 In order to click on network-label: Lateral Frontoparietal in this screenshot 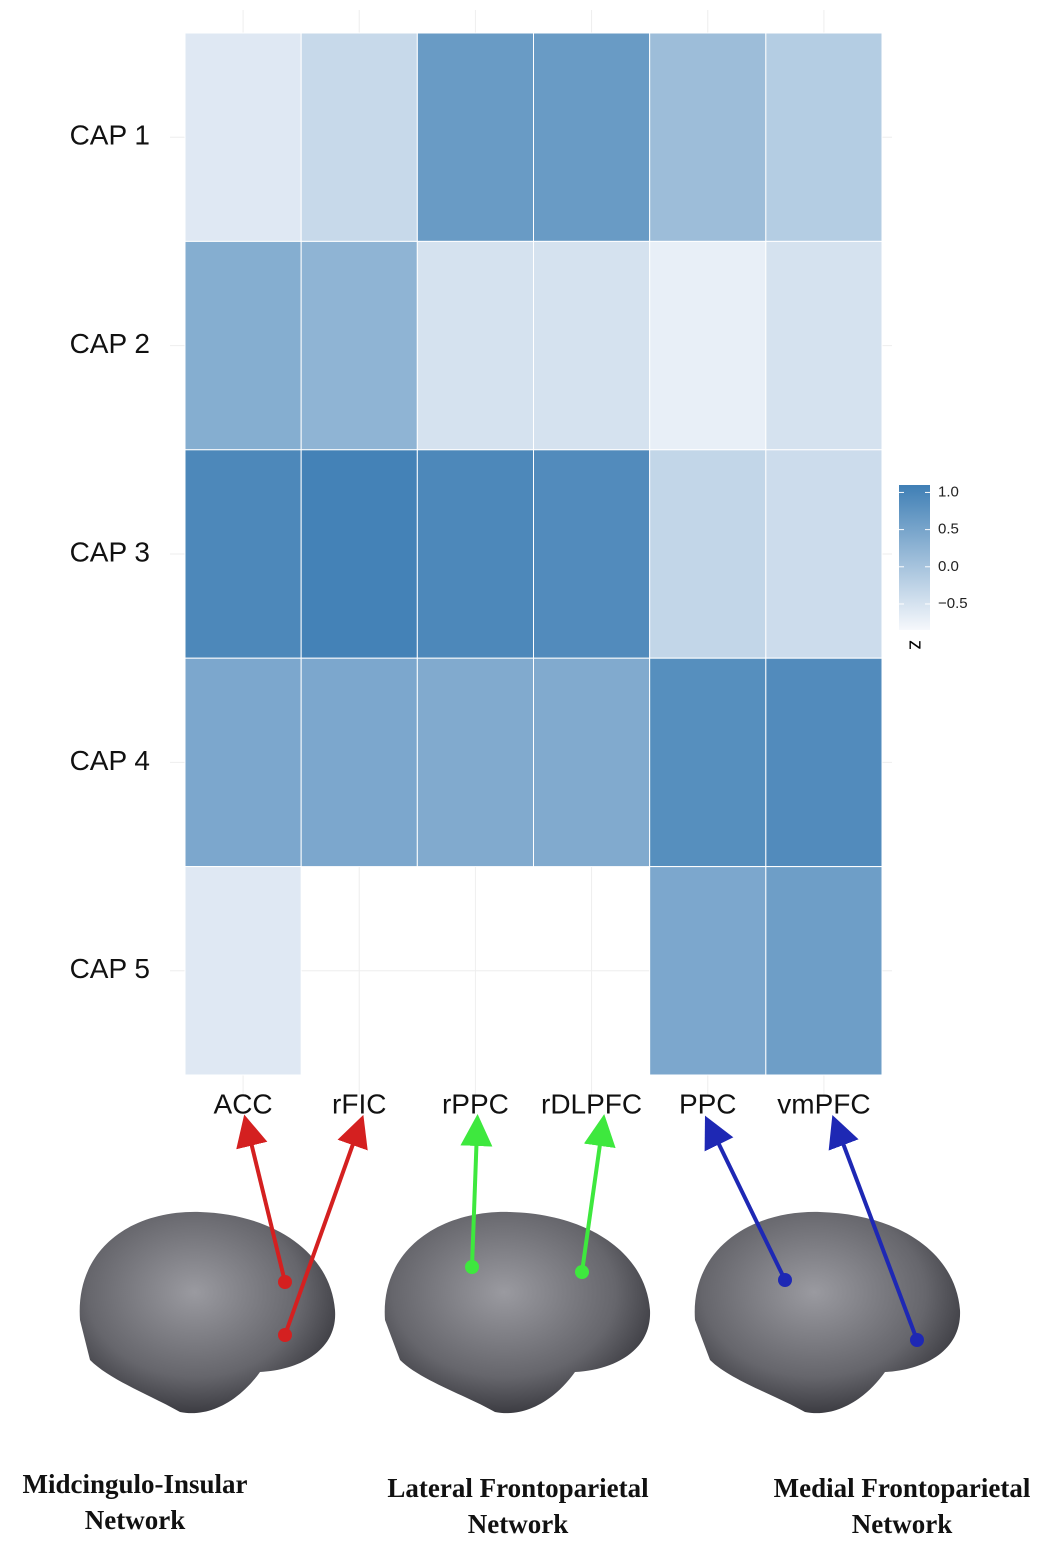, I will do `click(518, 1488)`.